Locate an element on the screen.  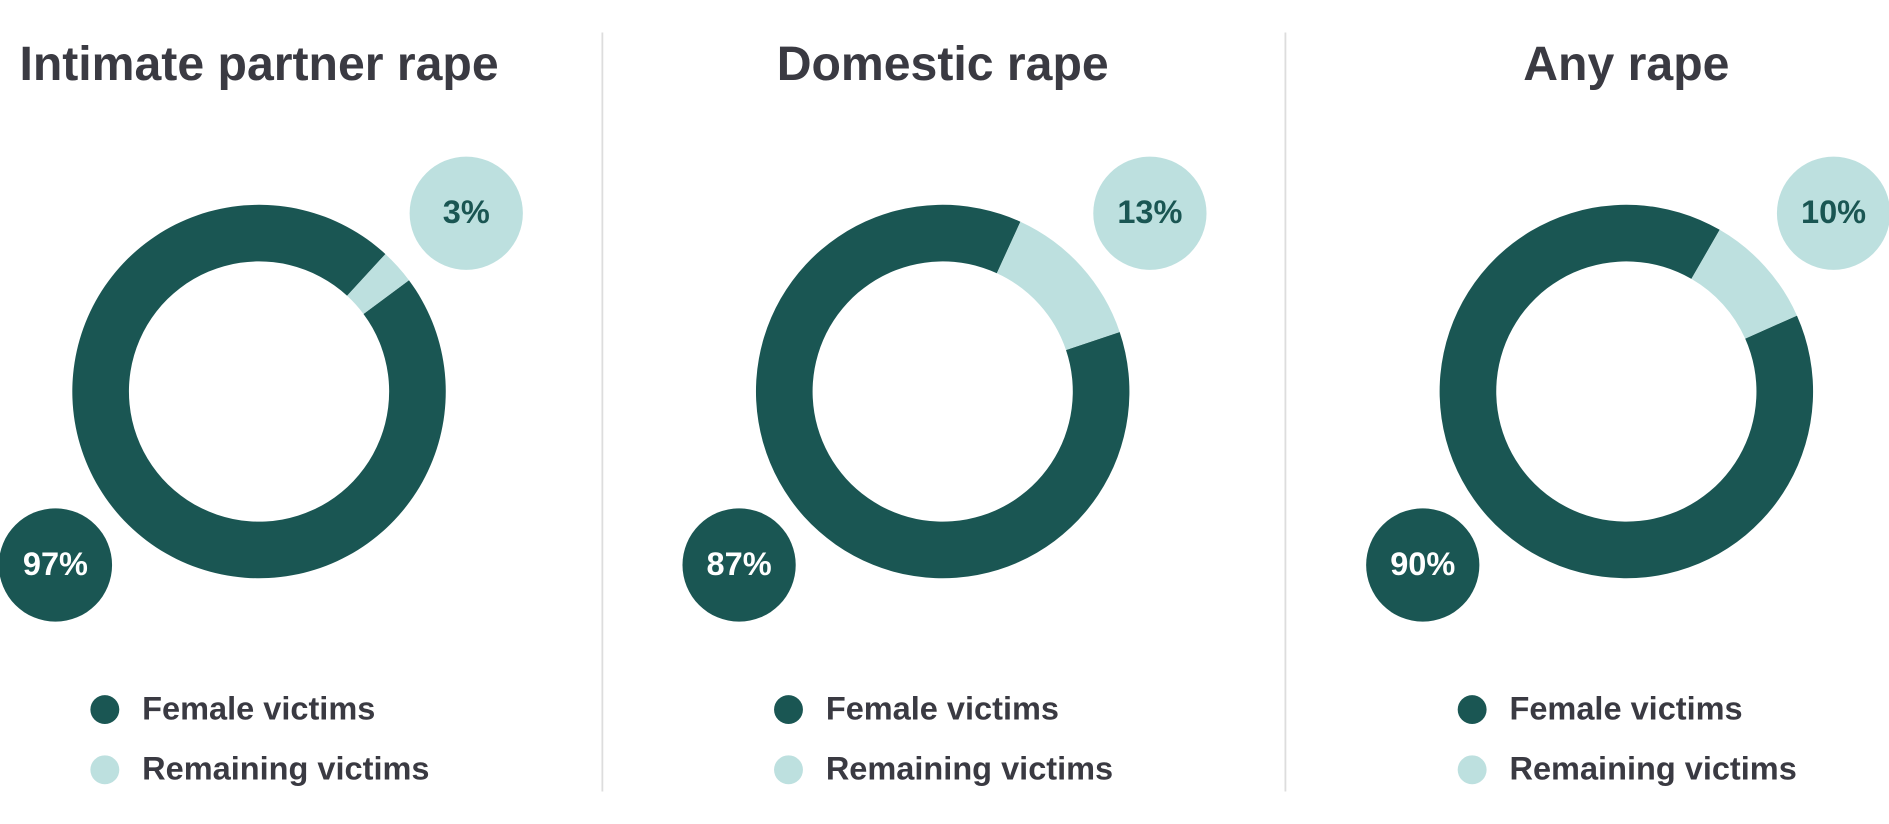
value-label: 3% is located at coordinates (466, 212).